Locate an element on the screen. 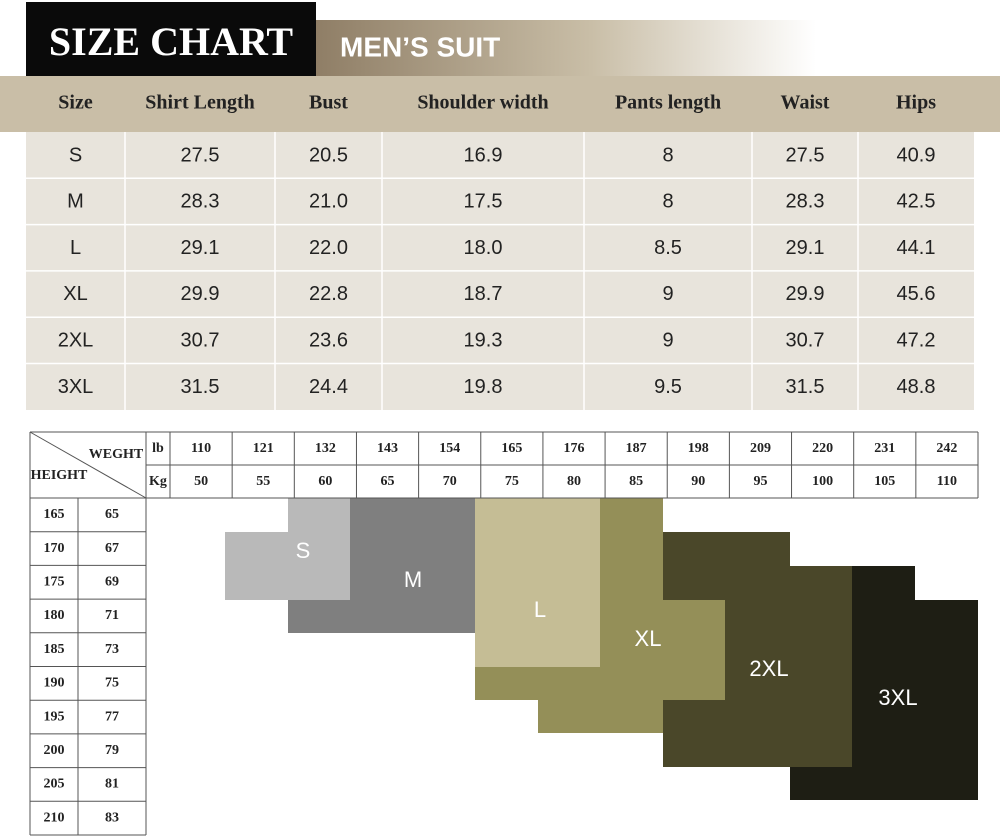  table-cell: 18.0 is located at coordinates (483, 248).